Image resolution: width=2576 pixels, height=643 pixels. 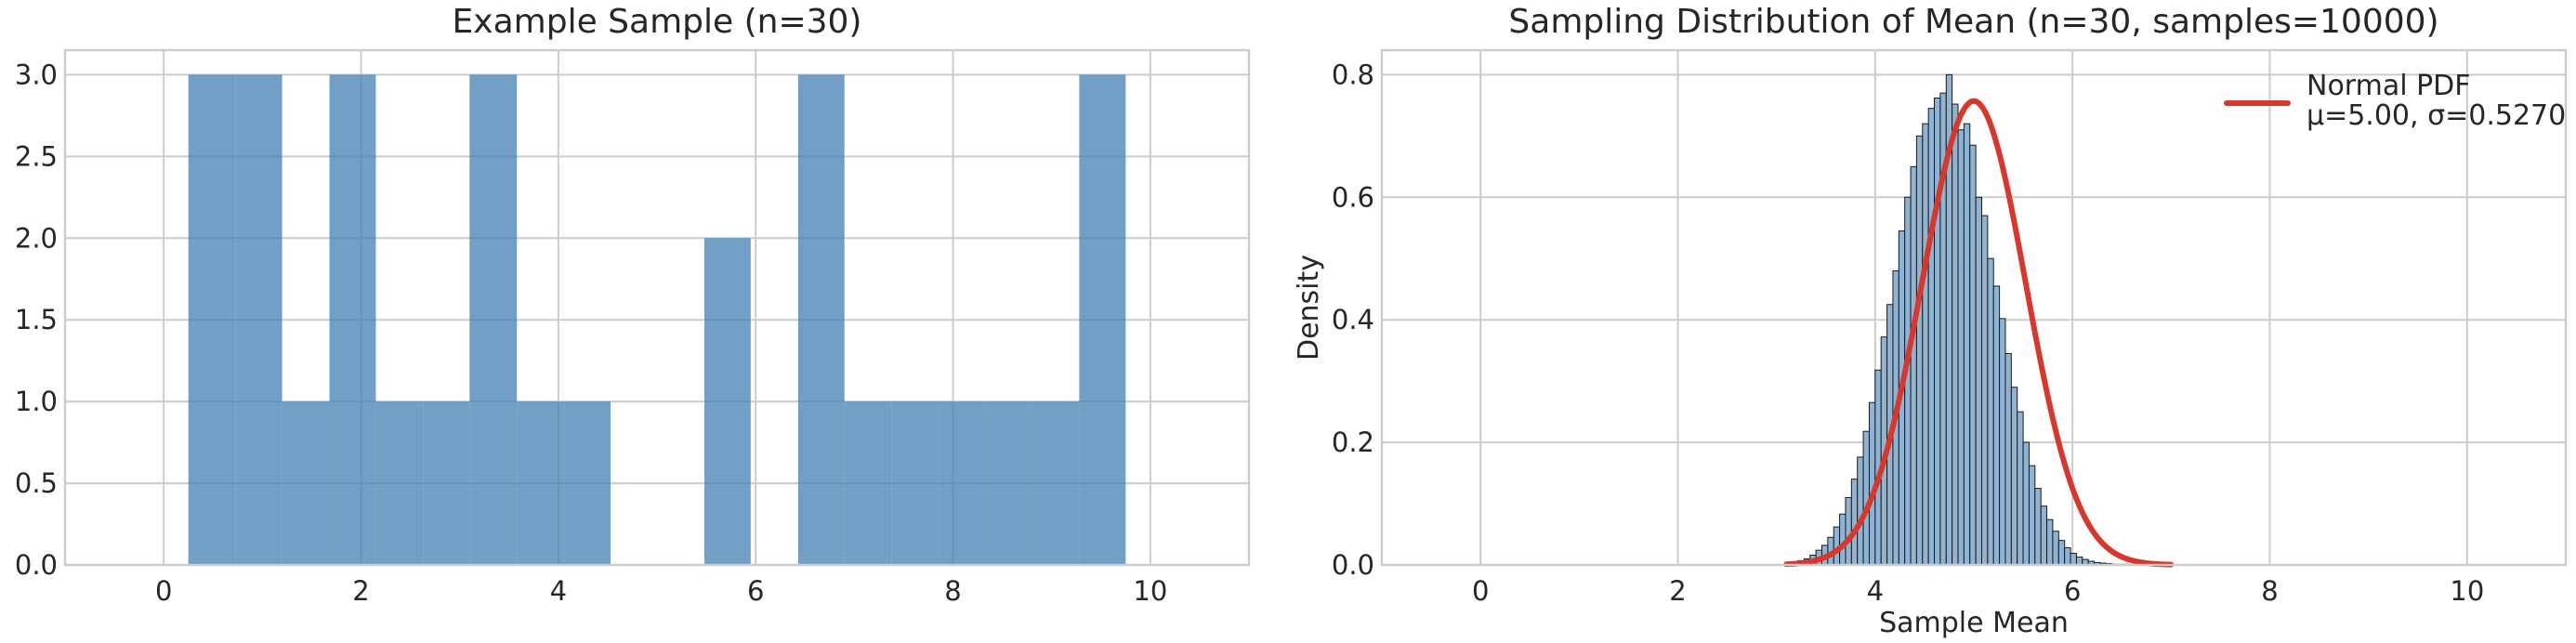 I want to click on legend: Normal PDF μ=5.00, σ=0.5270, so click(x=2395, y=101).